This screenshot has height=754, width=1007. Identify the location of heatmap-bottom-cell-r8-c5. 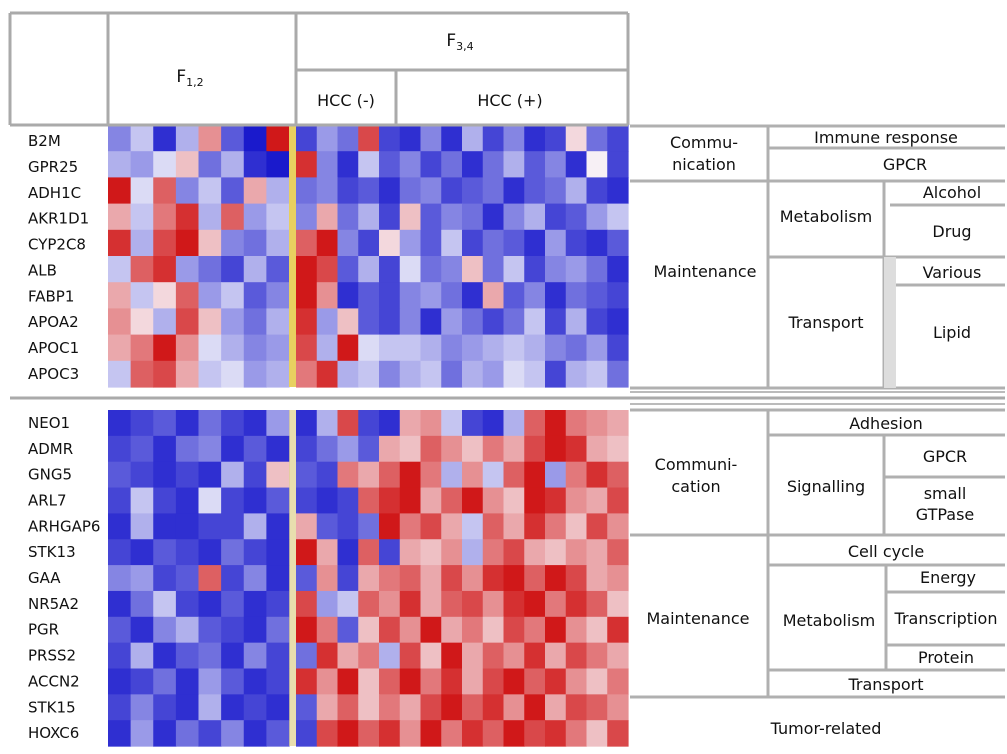
(233, 630).